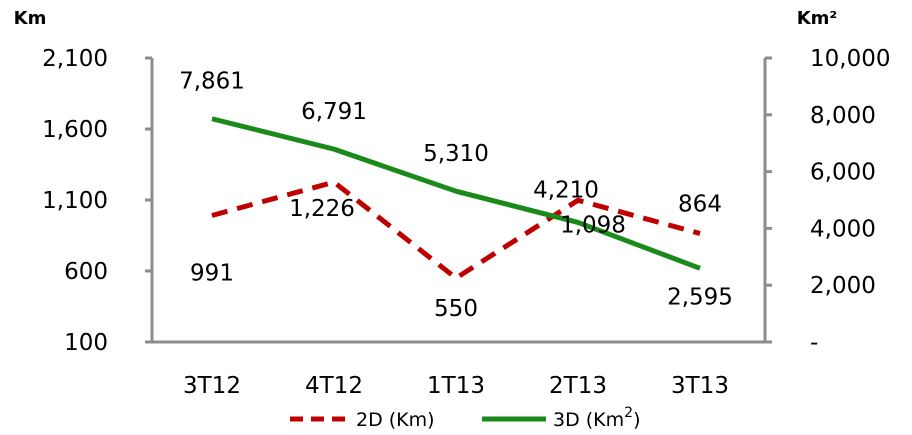 This screenshot has height=435, width=912. What do you see at coordinates (30, 18) in the screenshot?
I see `left-axis-unit-label: Km` at bounding box center [30, 18].